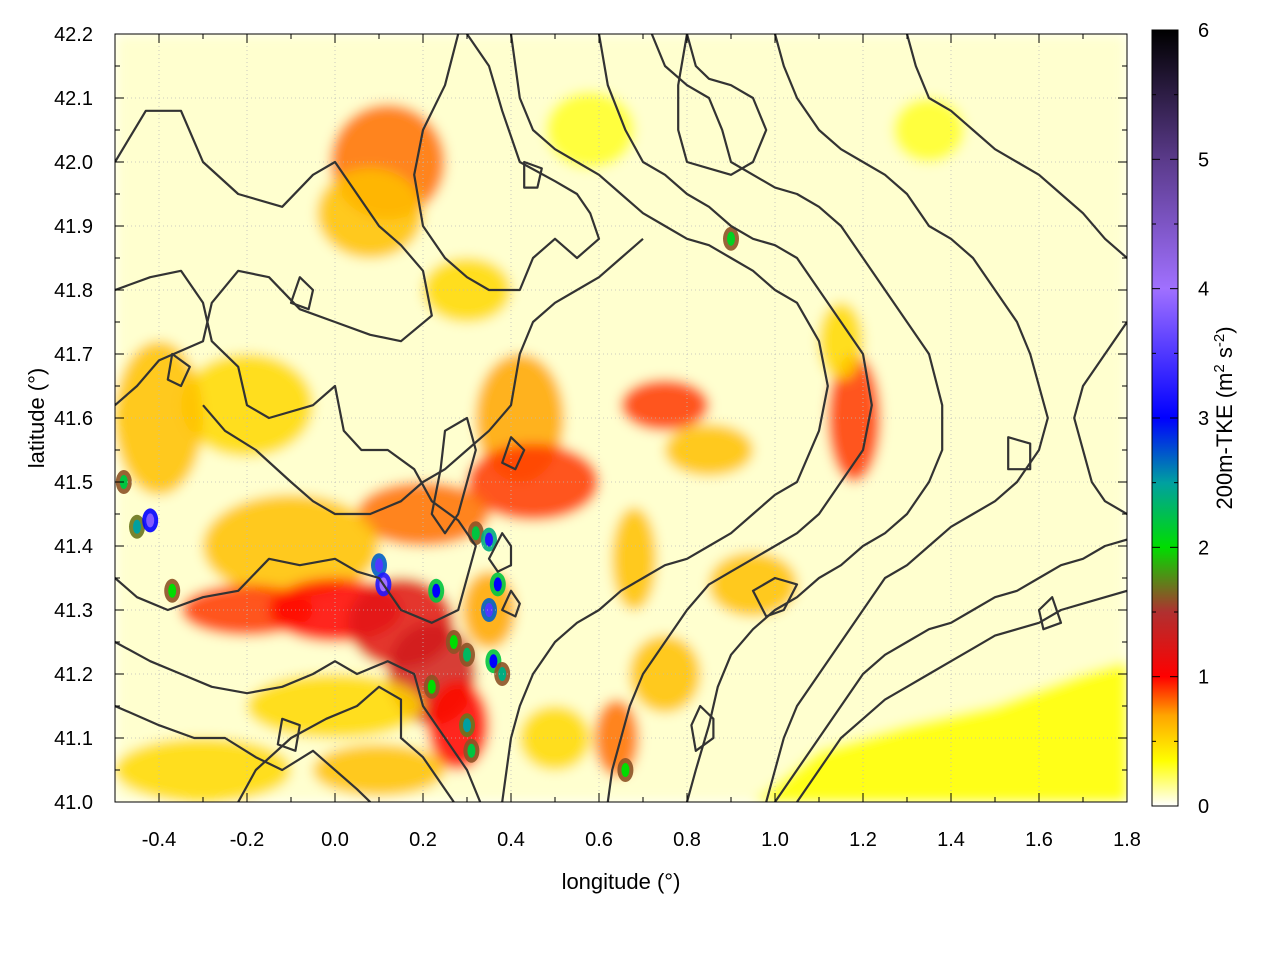 This screenshot has width=1280, height=960. Describe the element at coordinates (335, 840) in the screenshot. I see `x-tick-label: 0.0` at that location.